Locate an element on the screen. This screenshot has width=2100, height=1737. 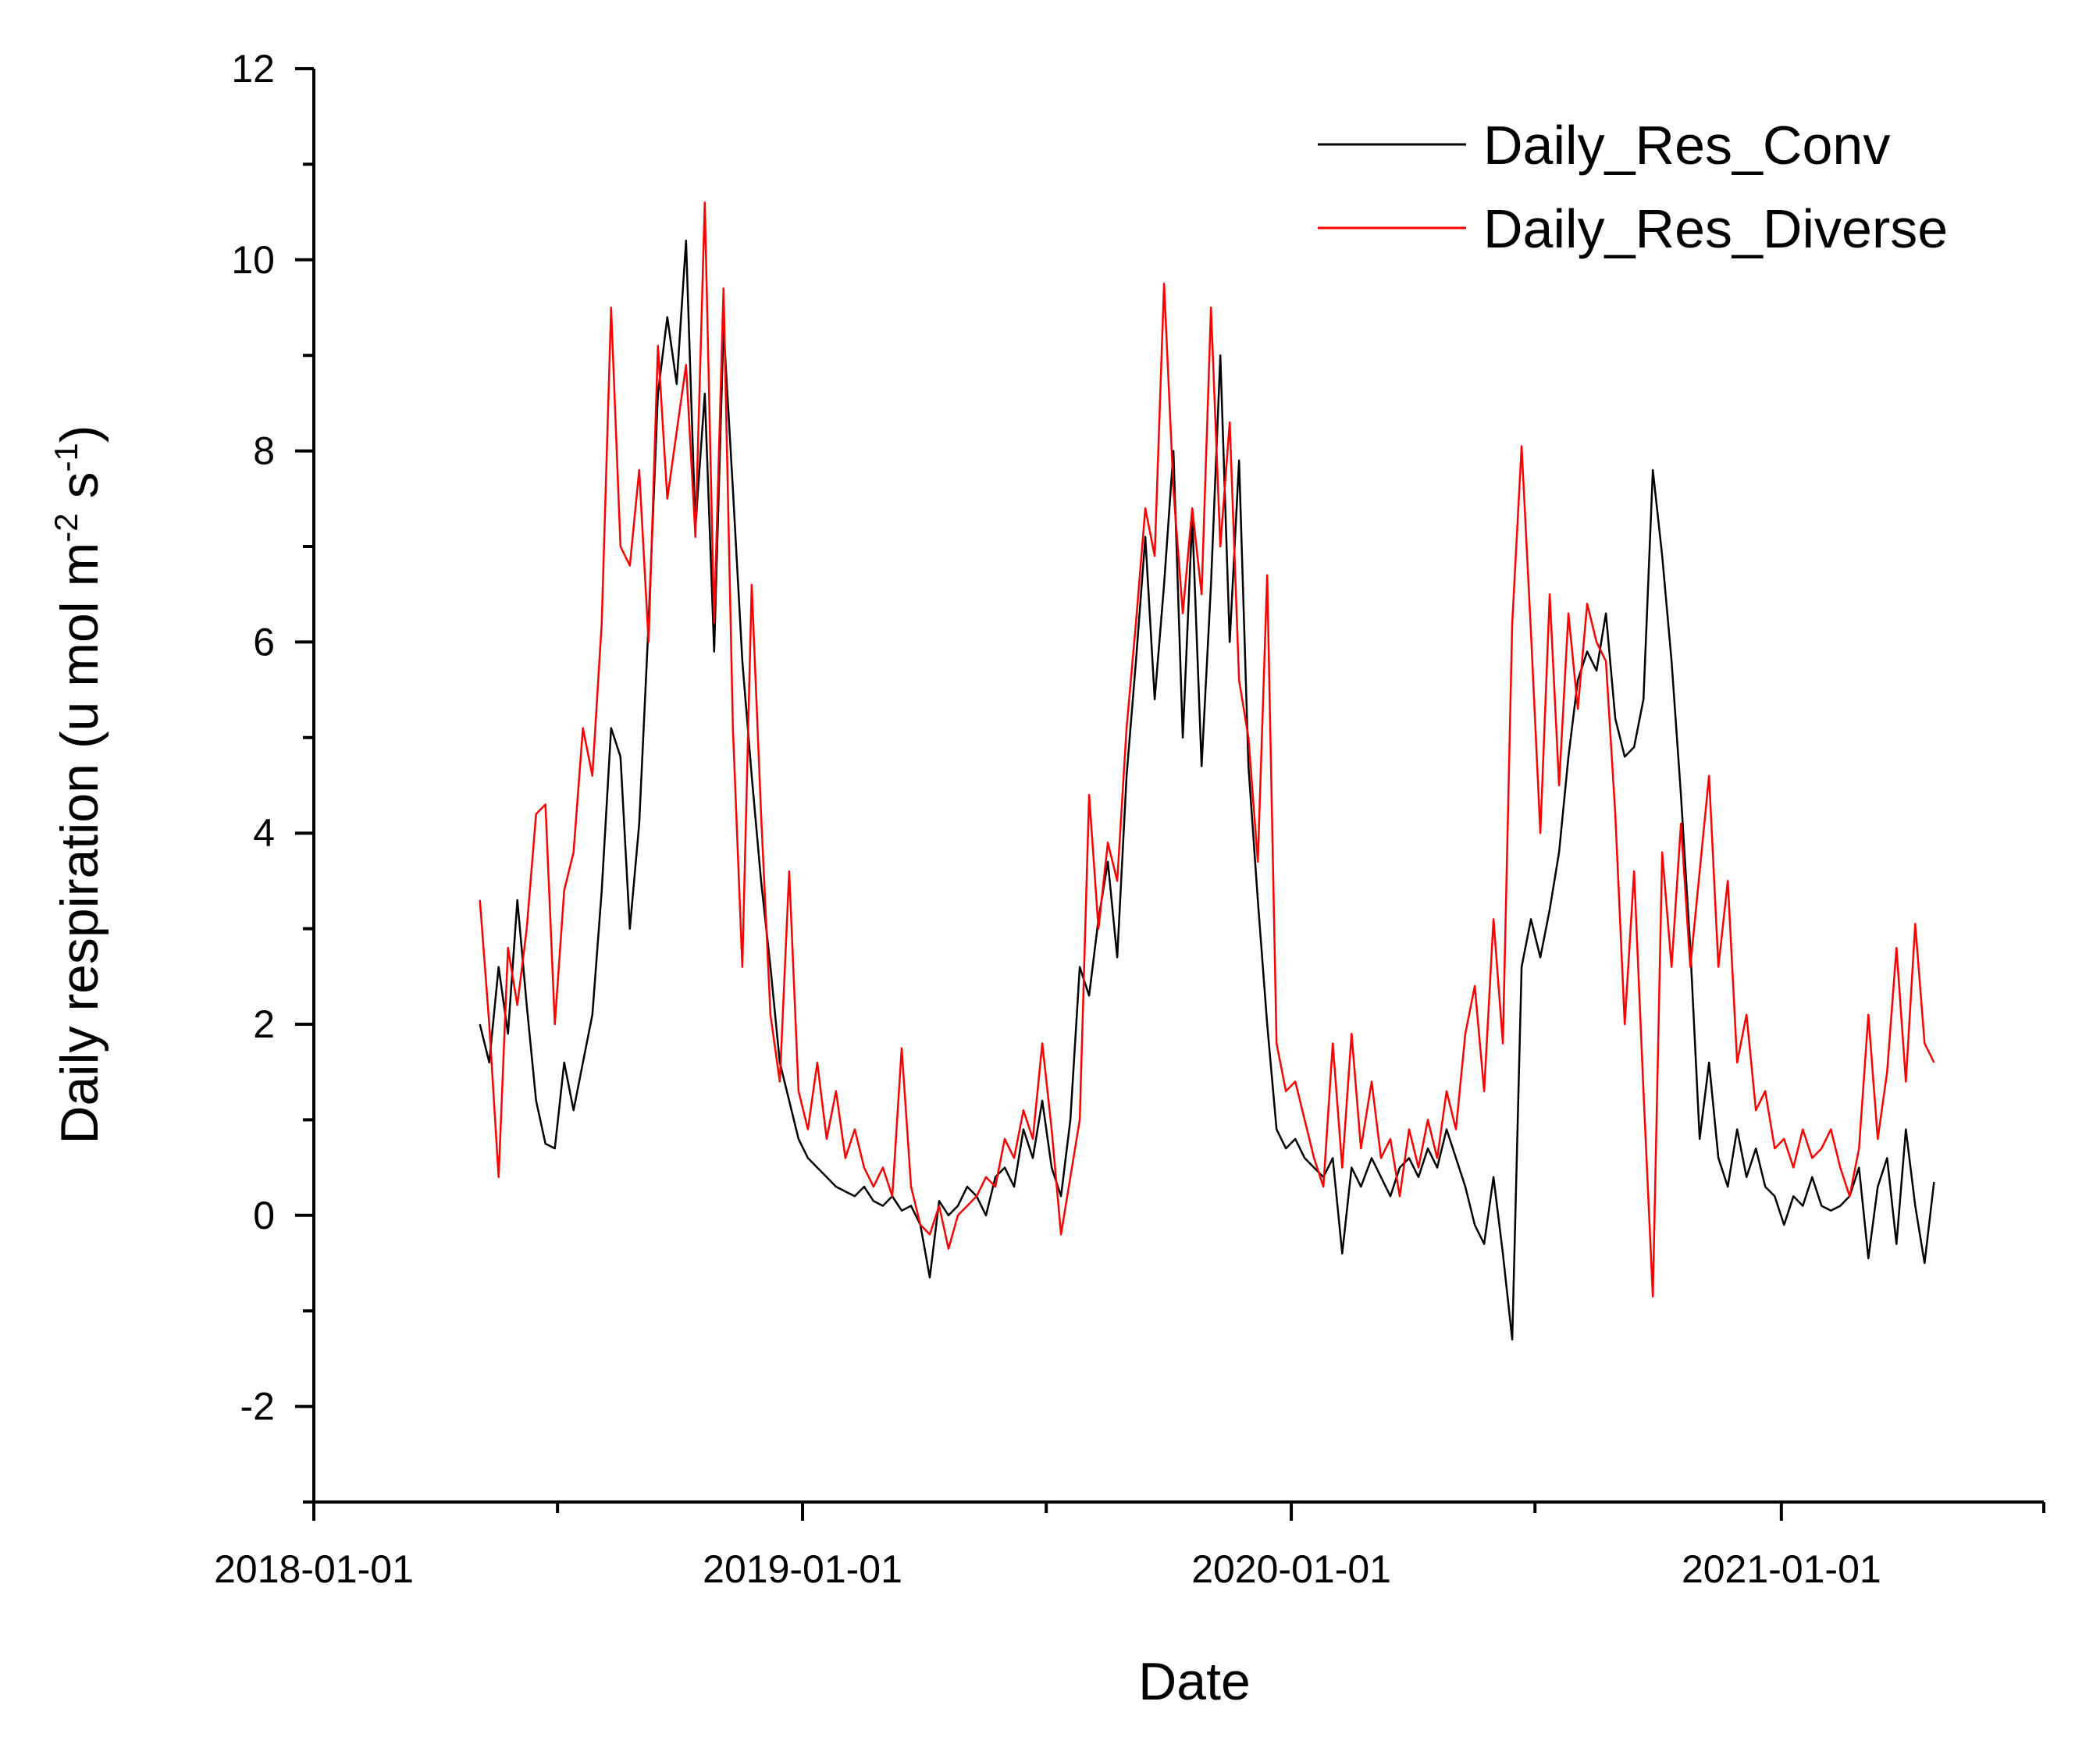
y-tick-label-6: 10 is located at coordinates (253, 260).